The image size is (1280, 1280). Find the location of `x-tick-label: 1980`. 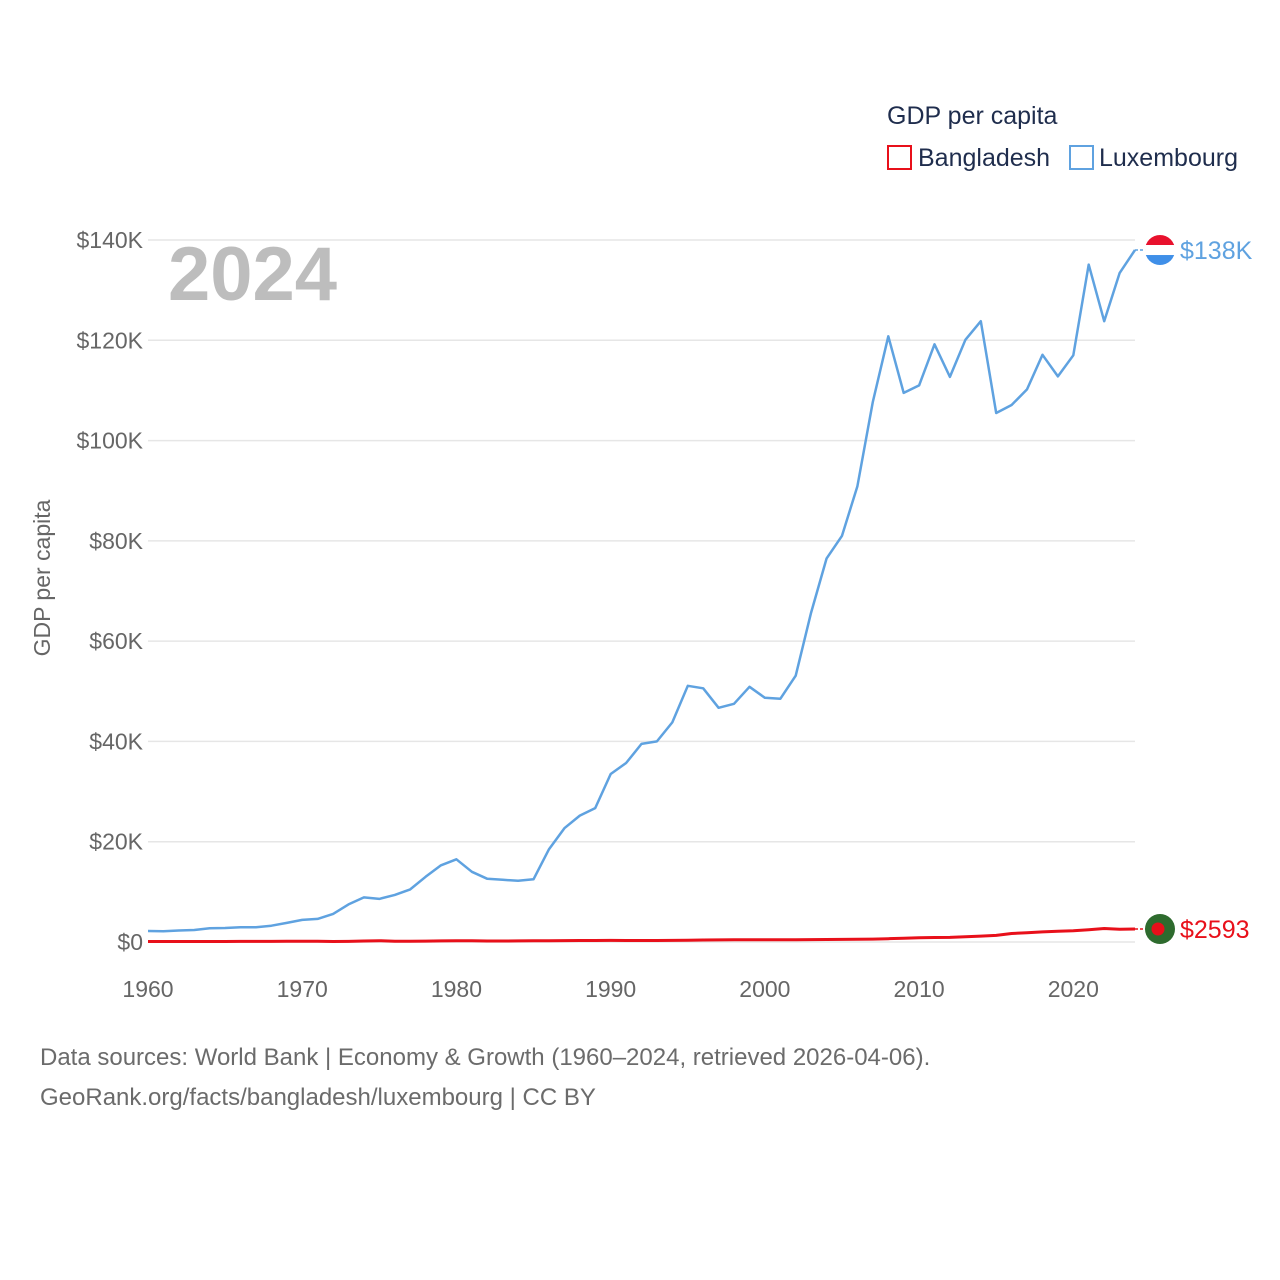

x-tick-label: 1980 is located at coordinates (456, 989).